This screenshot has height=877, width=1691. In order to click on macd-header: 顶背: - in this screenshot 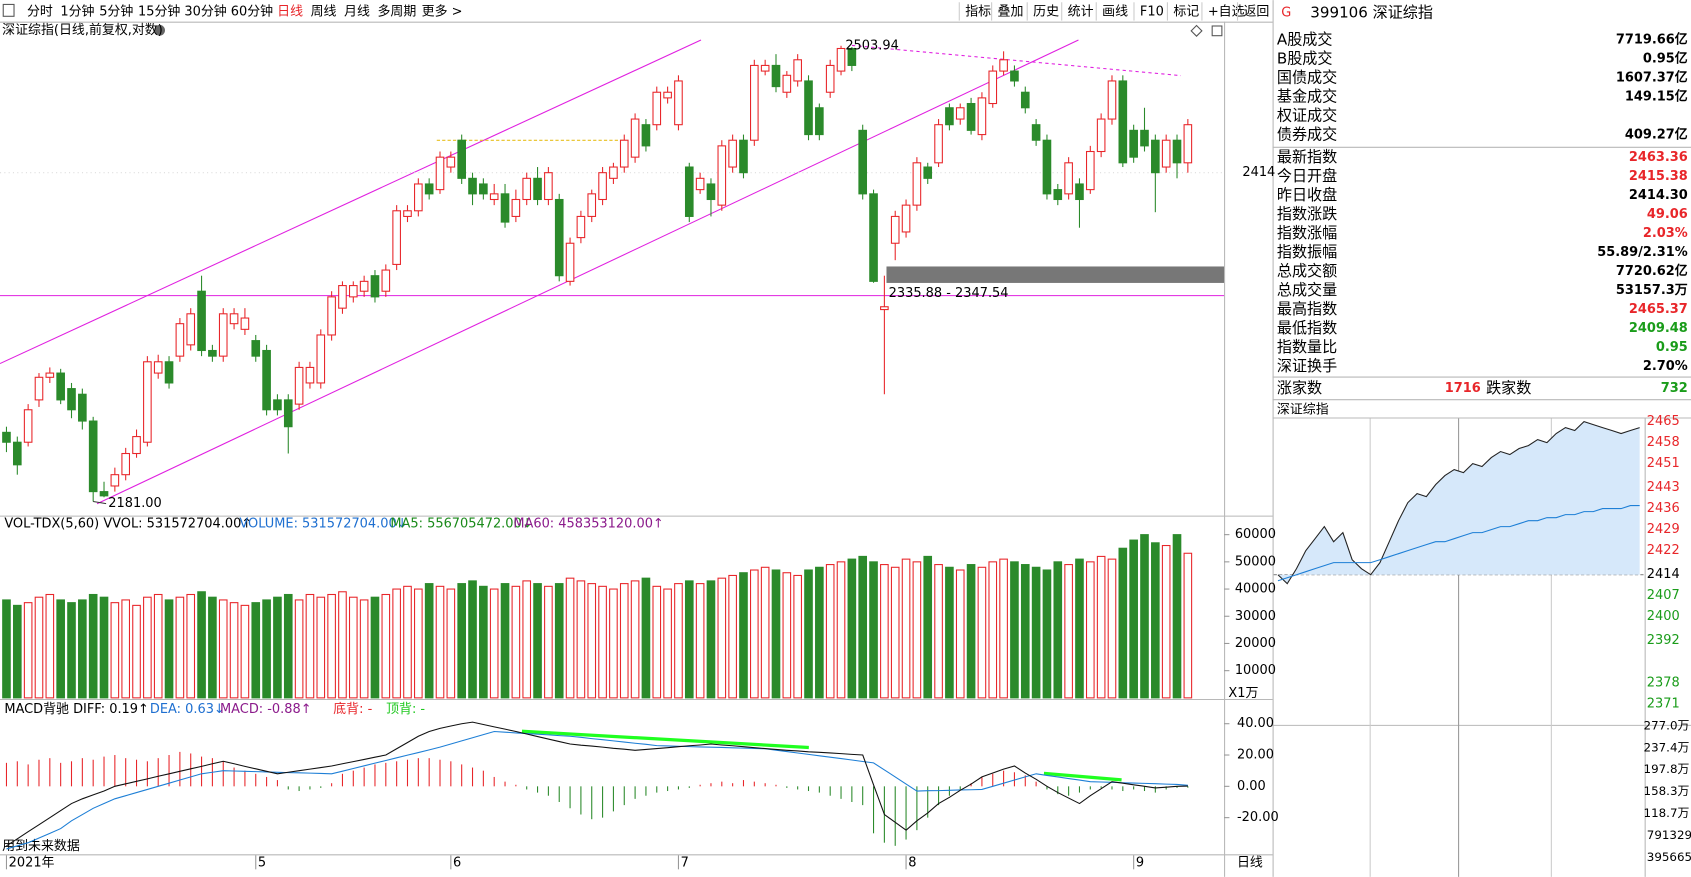, I will do `click(405, 709)`.